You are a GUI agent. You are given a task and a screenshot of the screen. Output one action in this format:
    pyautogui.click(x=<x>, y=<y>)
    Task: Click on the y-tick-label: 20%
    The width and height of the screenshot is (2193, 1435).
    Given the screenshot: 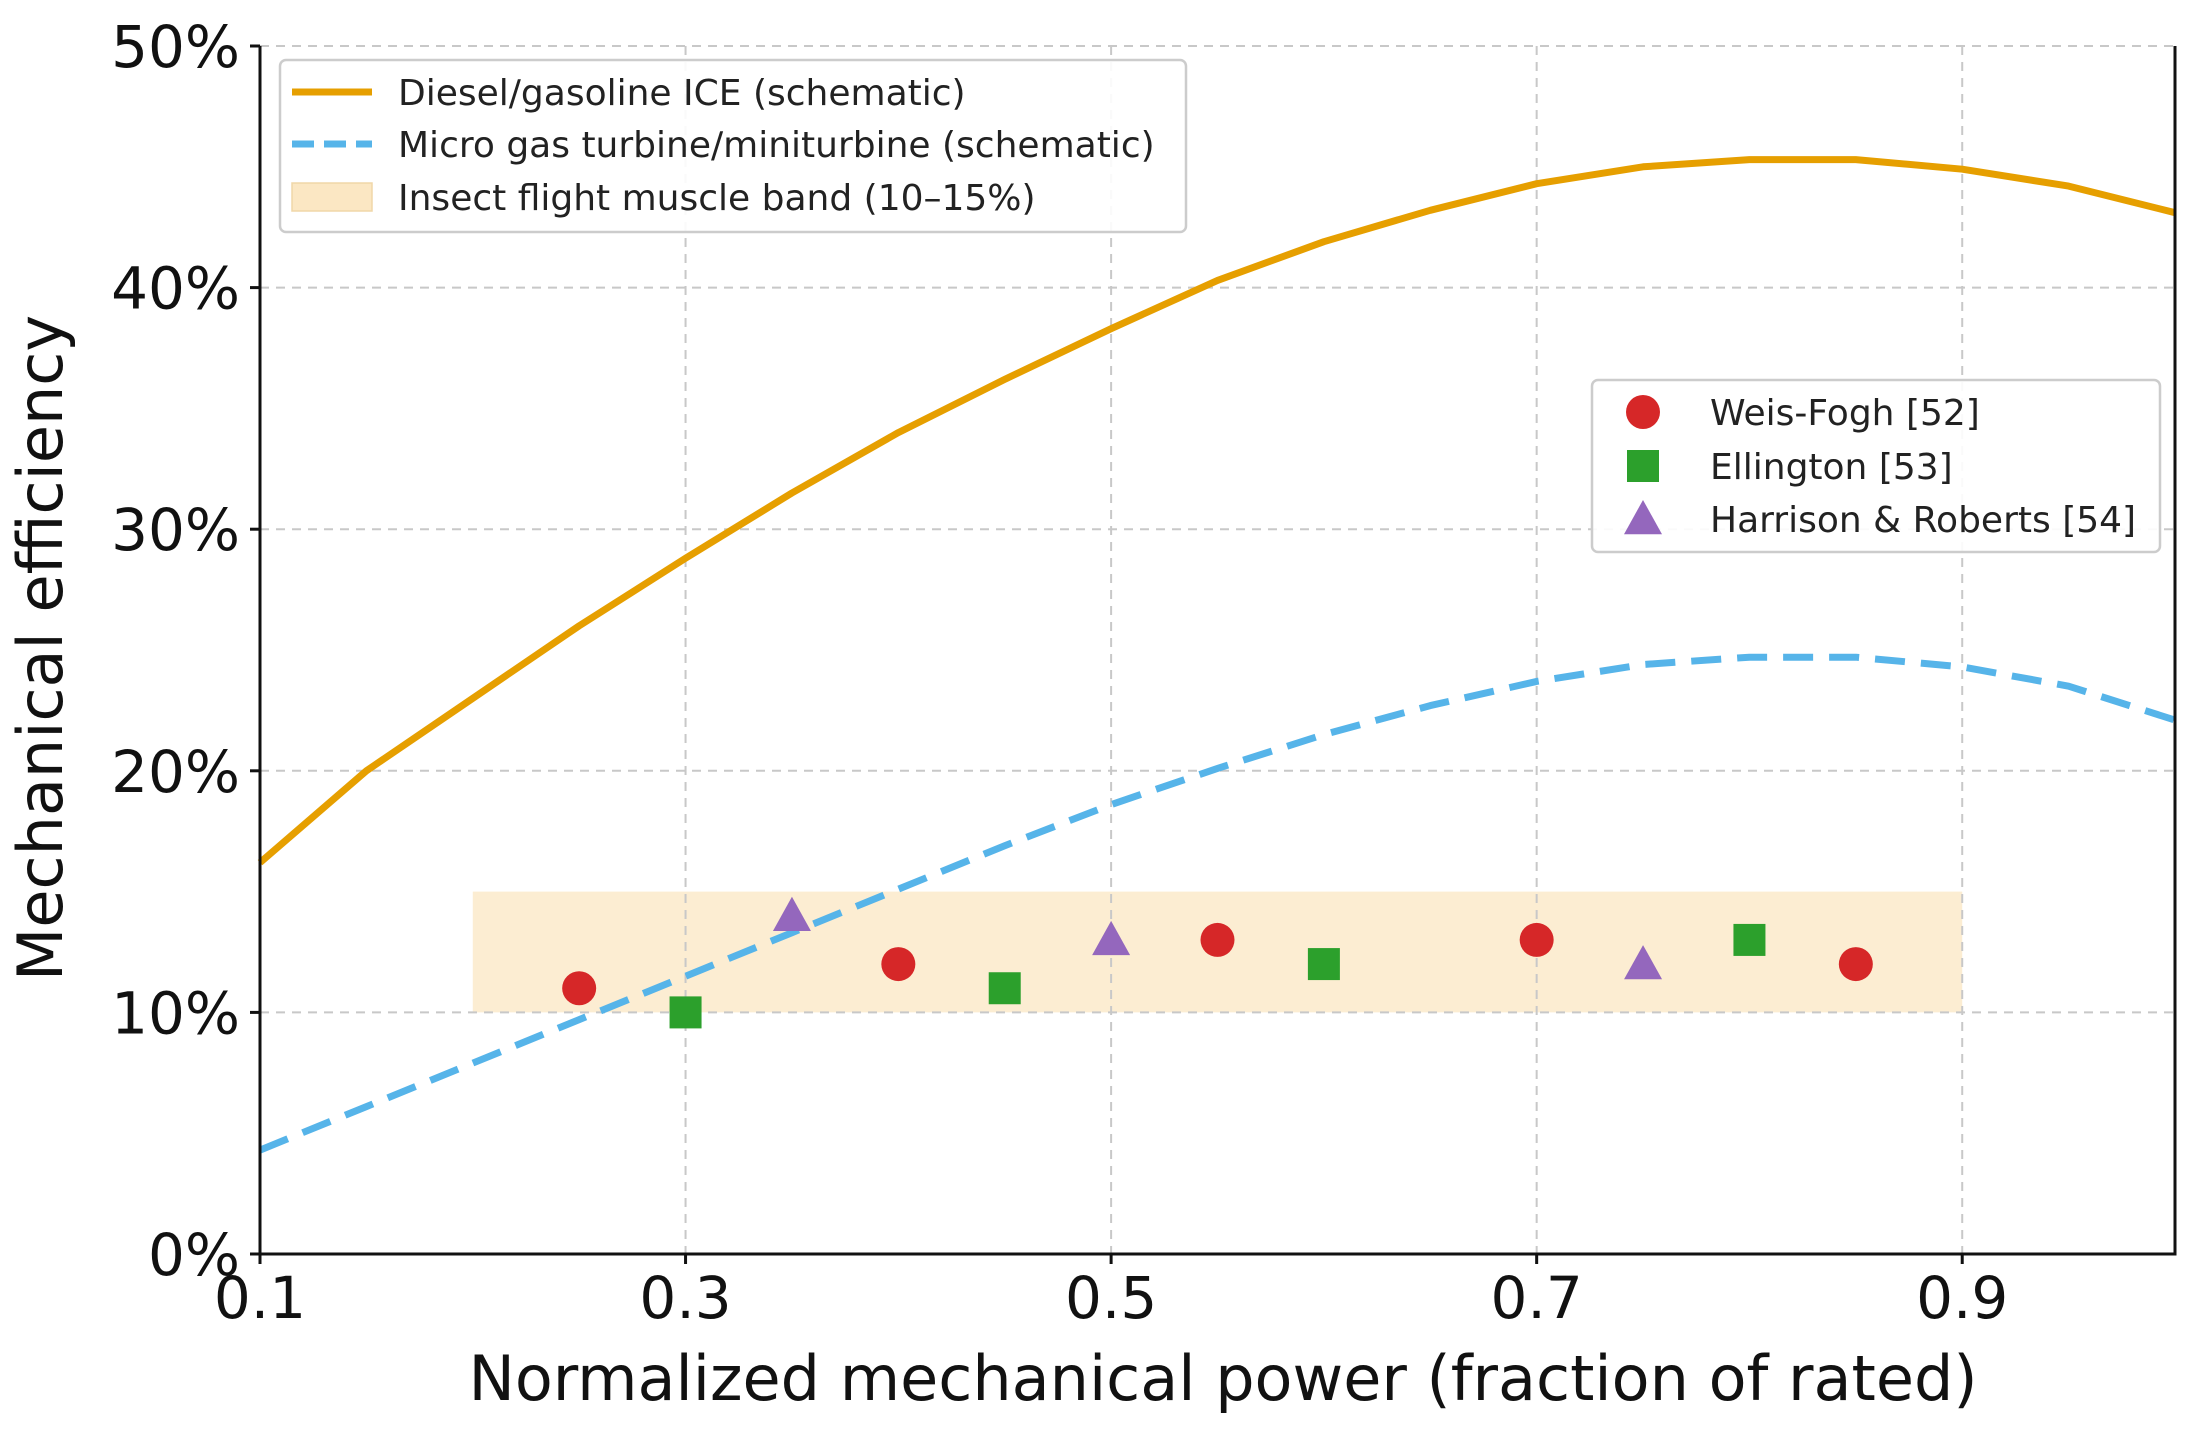 What is the action you would take?
    pyautogui.click(x=175, y=772)
    